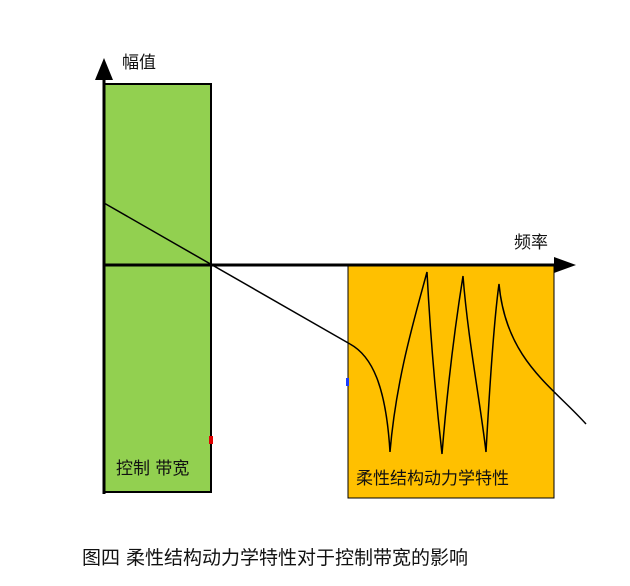 The width and height of the screenshot is (630, 586). Describe the element at coordinates (139, 63) in the screenshot. I see `y-axis-label: 幅值` at that location.